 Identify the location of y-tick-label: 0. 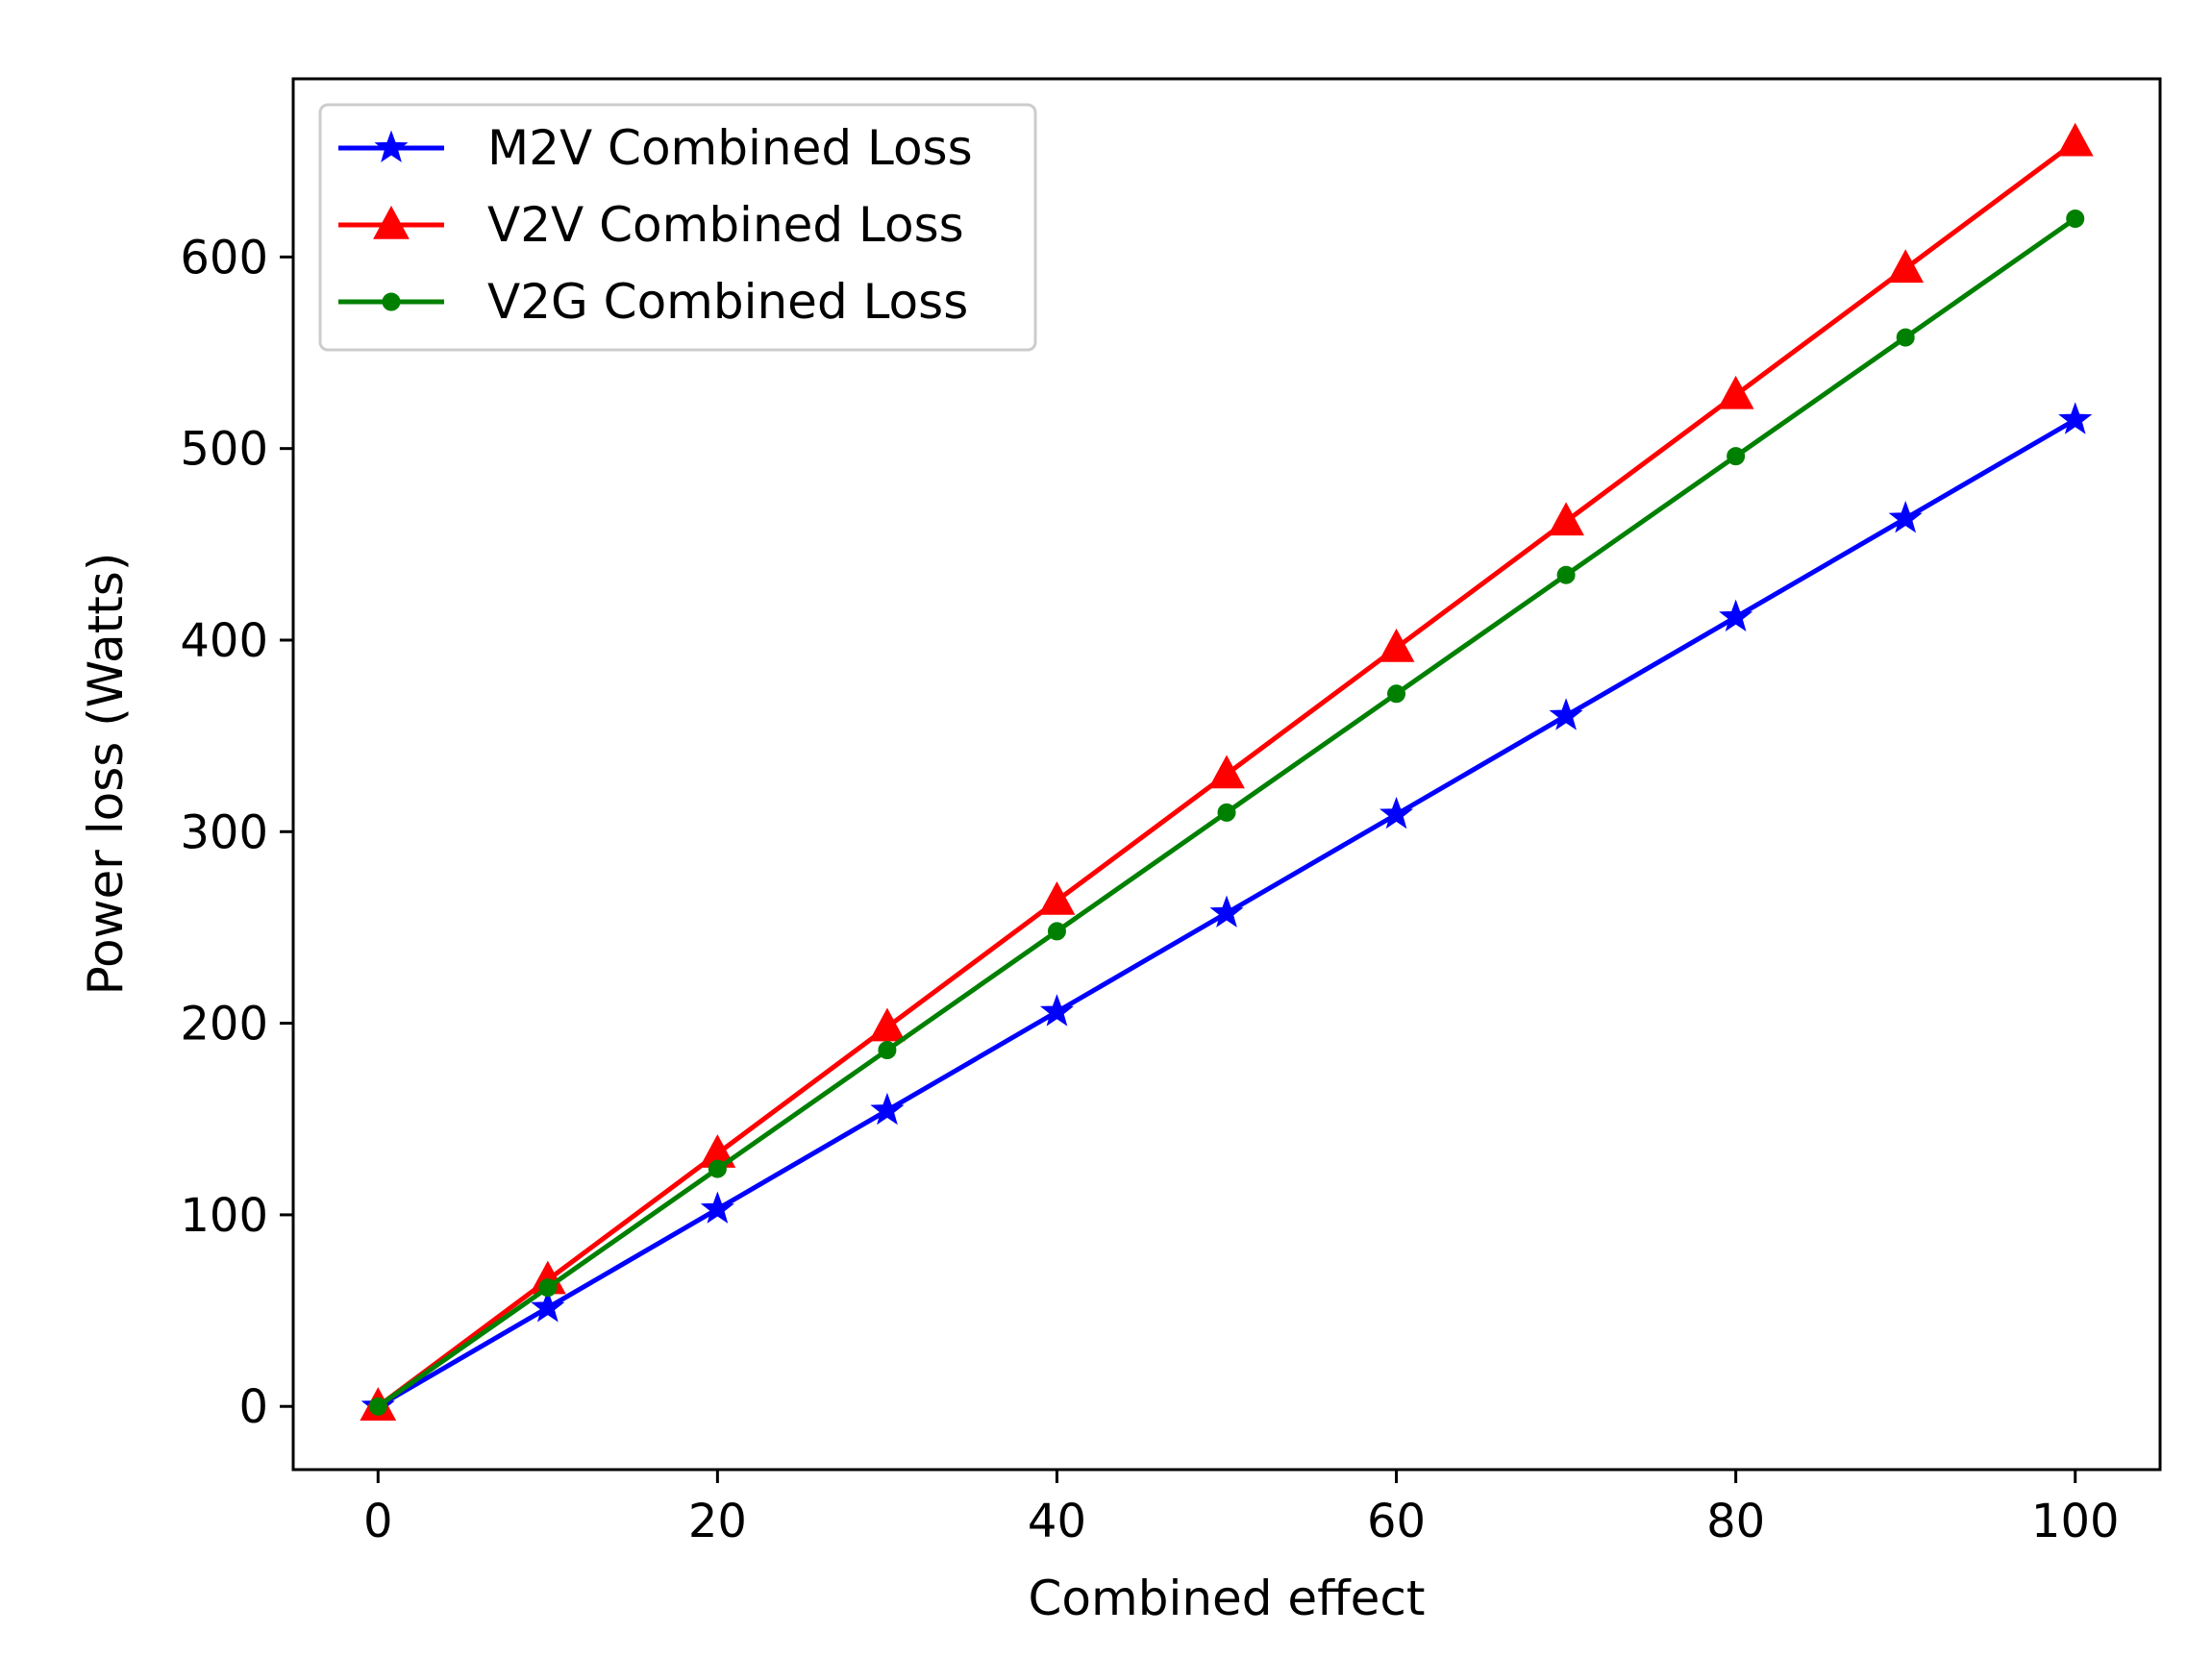
(253, 1407).